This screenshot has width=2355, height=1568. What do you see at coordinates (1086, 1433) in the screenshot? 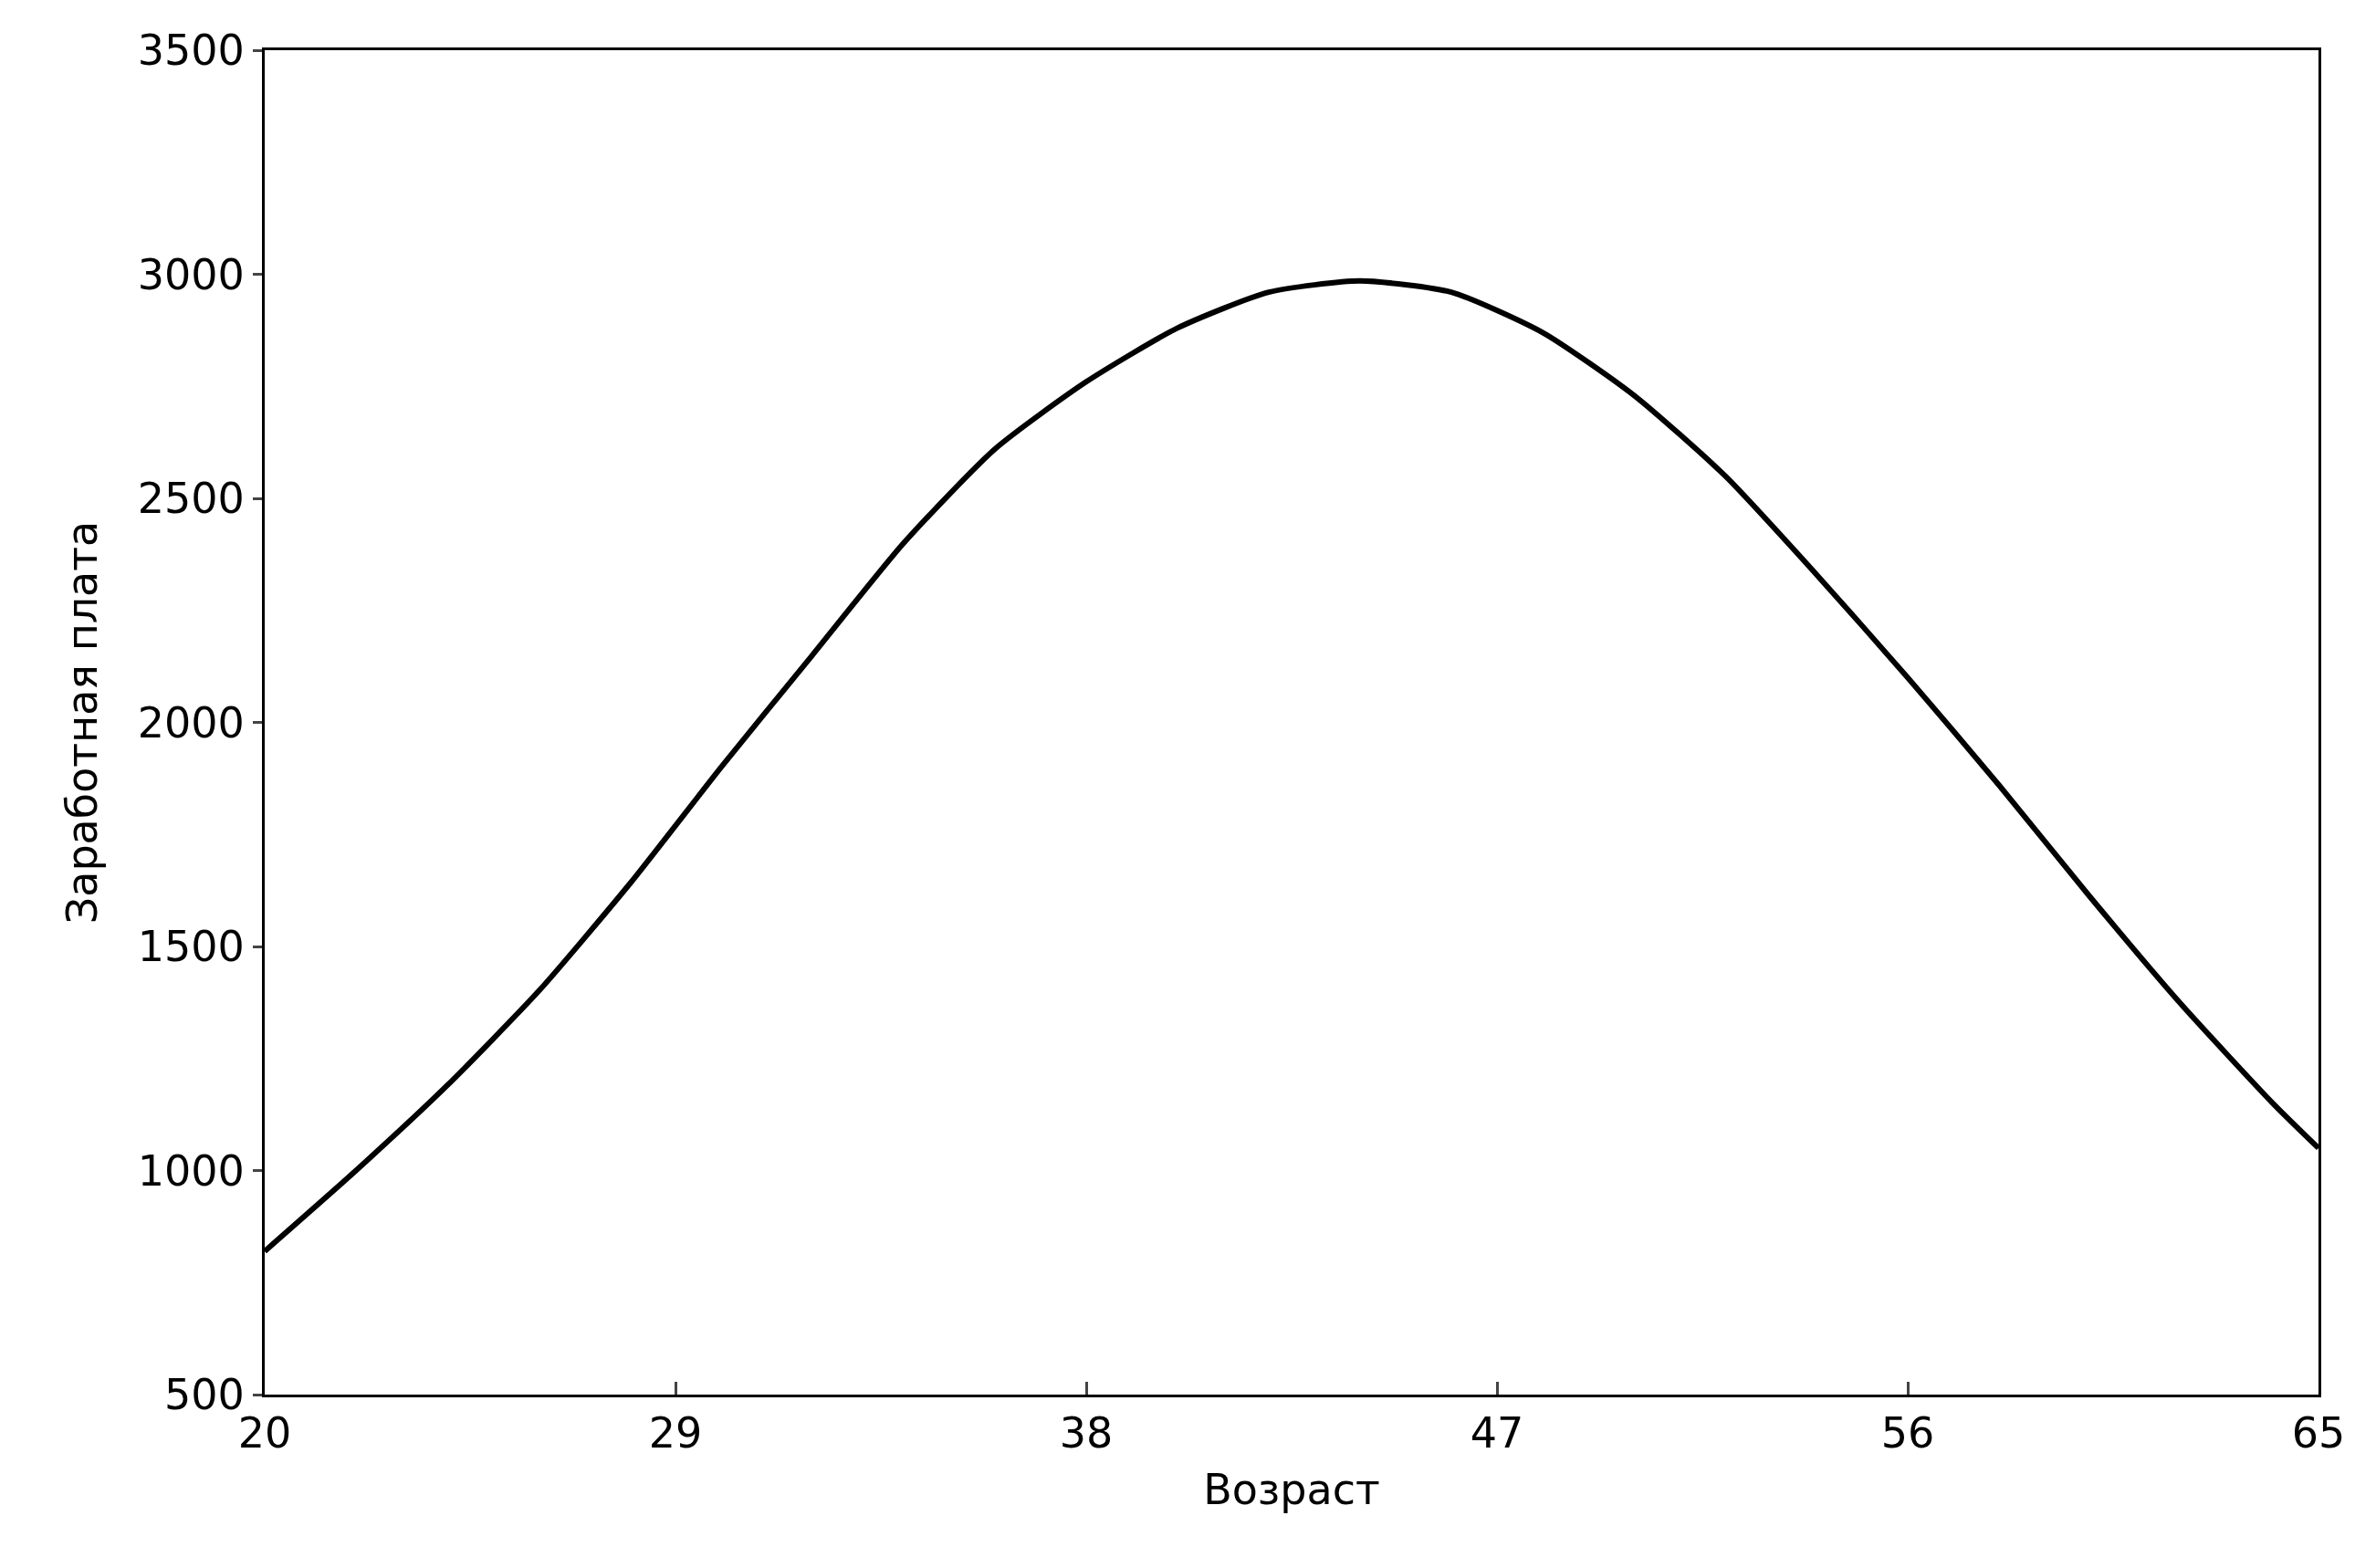
I see `x-tick-label: 38` at bounding box center [1086, 1433].